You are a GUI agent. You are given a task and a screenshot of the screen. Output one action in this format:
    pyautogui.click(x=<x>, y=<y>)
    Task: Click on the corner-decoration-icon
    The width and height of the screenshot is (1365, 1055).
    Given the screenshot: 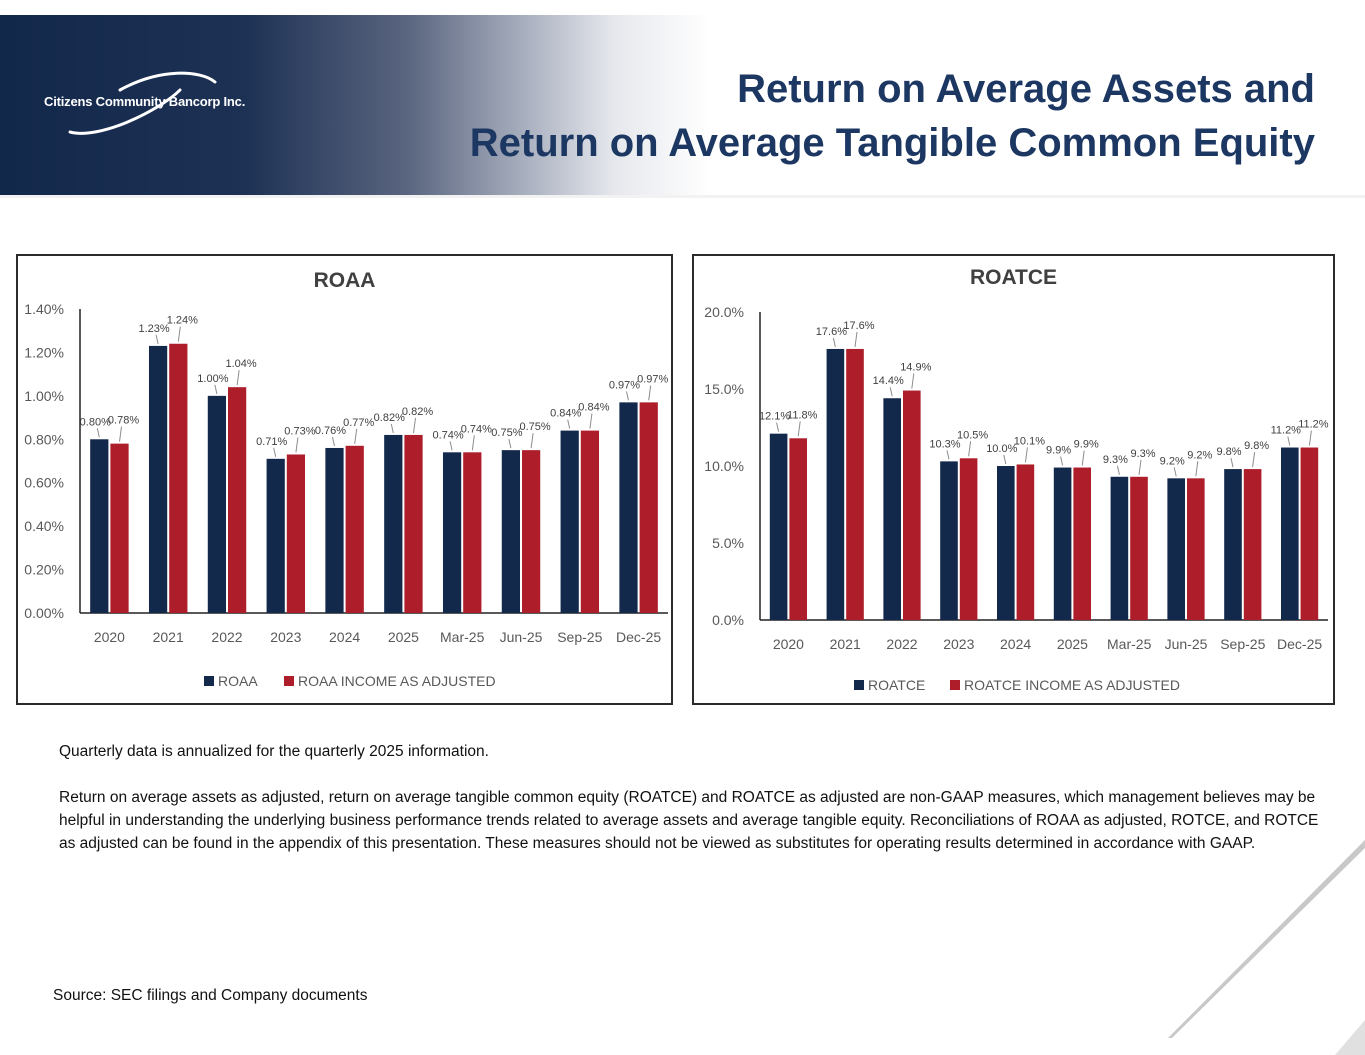 What is the action you would take?
    pyautogui.click(x=1266, y=947)
    